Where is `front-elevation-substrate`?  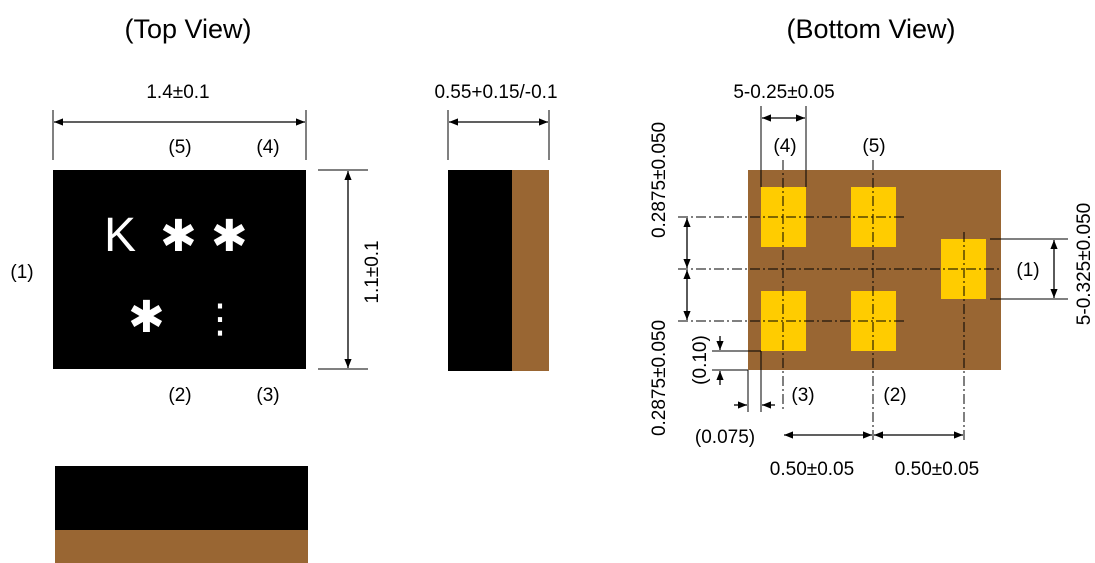
front-elevation-substrate is located at coordinates (181, 546).